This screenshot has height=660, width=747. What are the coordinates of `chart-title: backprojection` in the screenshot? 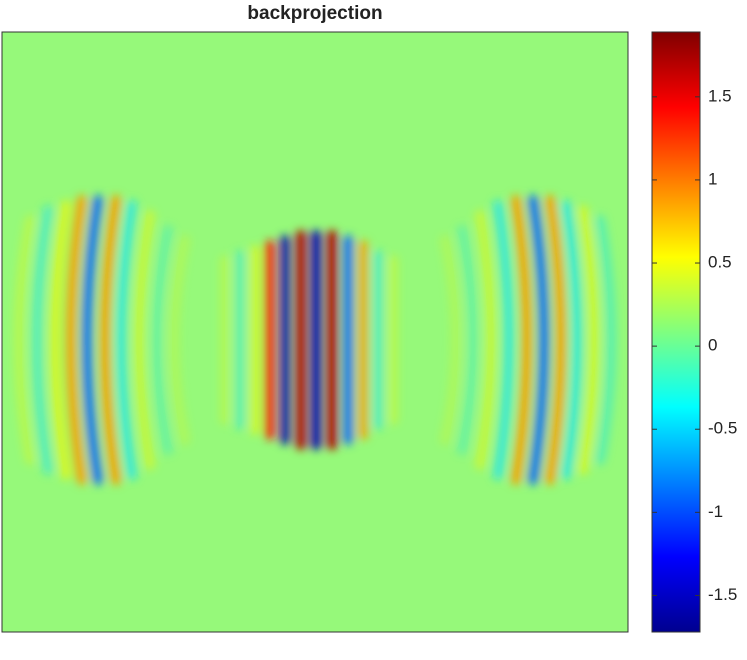 It's located at (314, 13).